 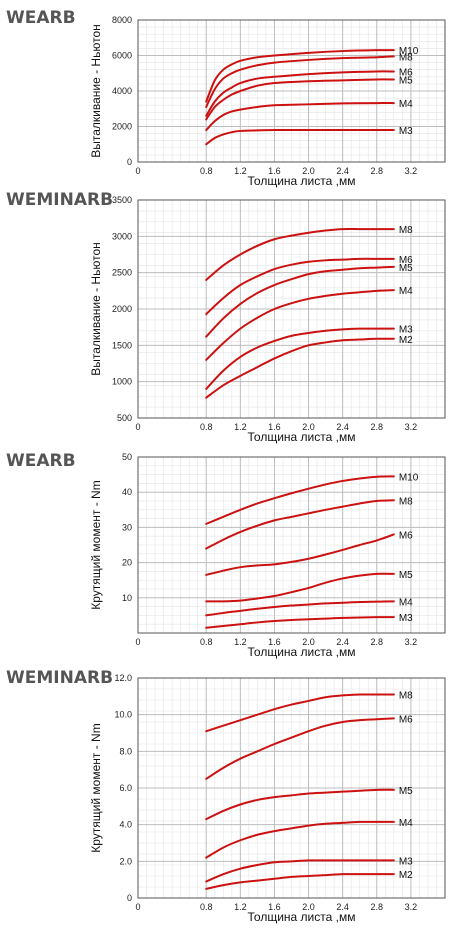 What do you see at coordinates (125, 788) in the screenshot?
I see `y-tick-label: 6.0` at bounding box center [125, 788].